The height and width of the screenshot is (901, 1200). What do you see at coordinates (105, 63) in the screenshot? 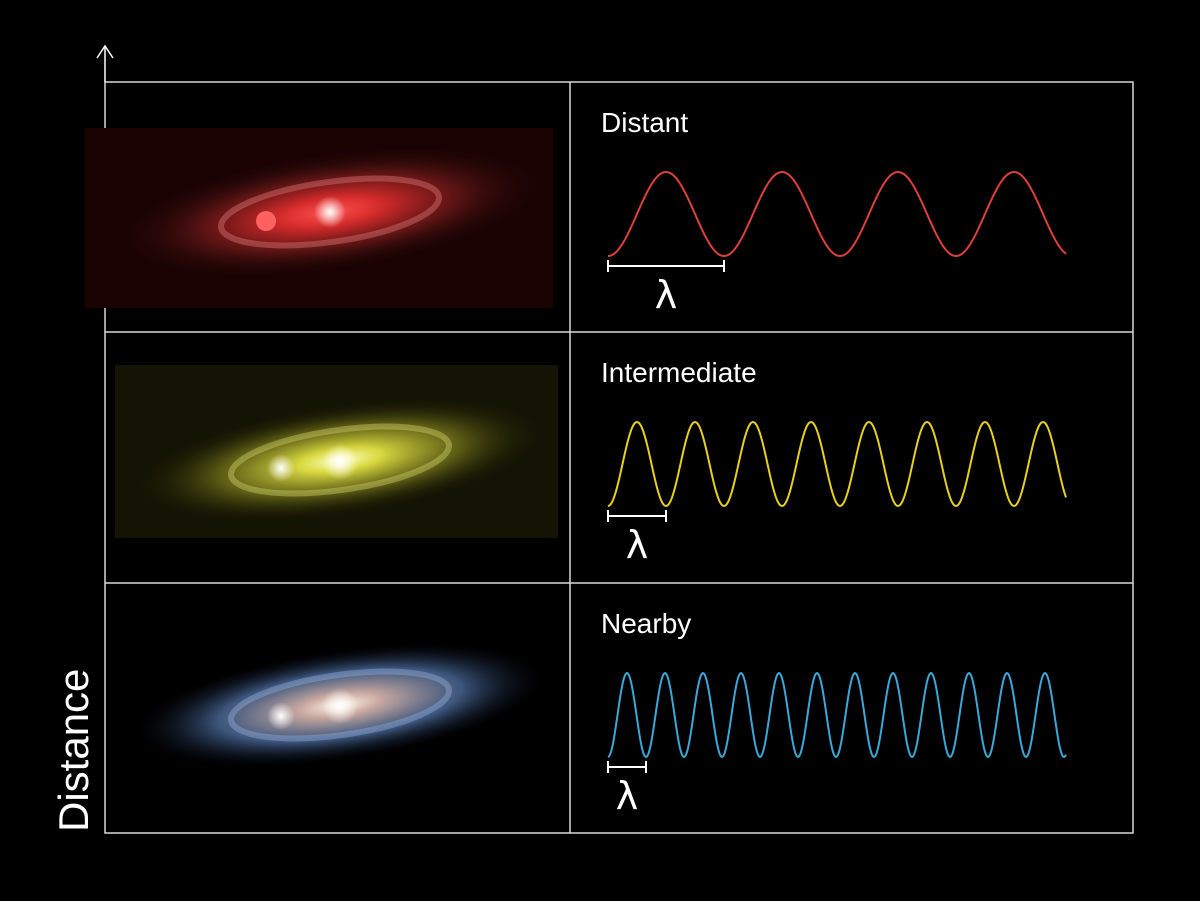
I see `axis-arrow` at bounding box center [105, 63].